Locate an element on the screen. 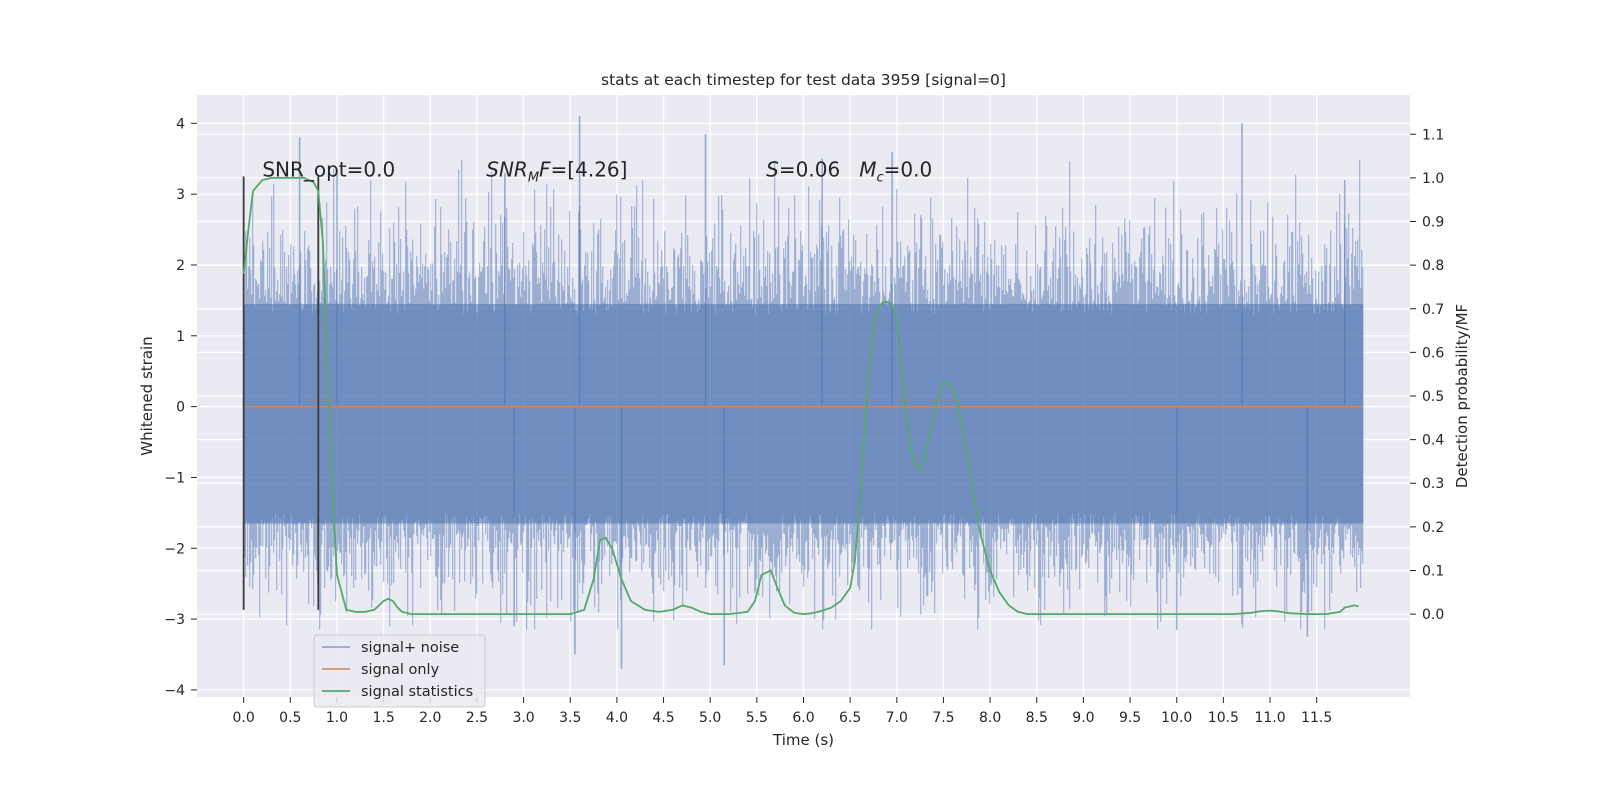 The height and width of the screenshot is (800, 1600). annotation-snr-mf: SNRMF=[4.26] is located at coordinates (556, 171).